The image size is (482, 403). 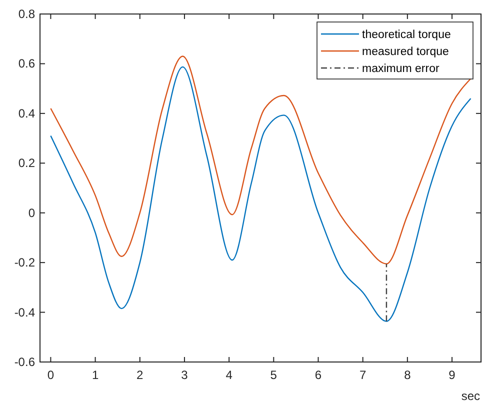 I want to click on x-tick-label: 0, so click(x=50, y=375).